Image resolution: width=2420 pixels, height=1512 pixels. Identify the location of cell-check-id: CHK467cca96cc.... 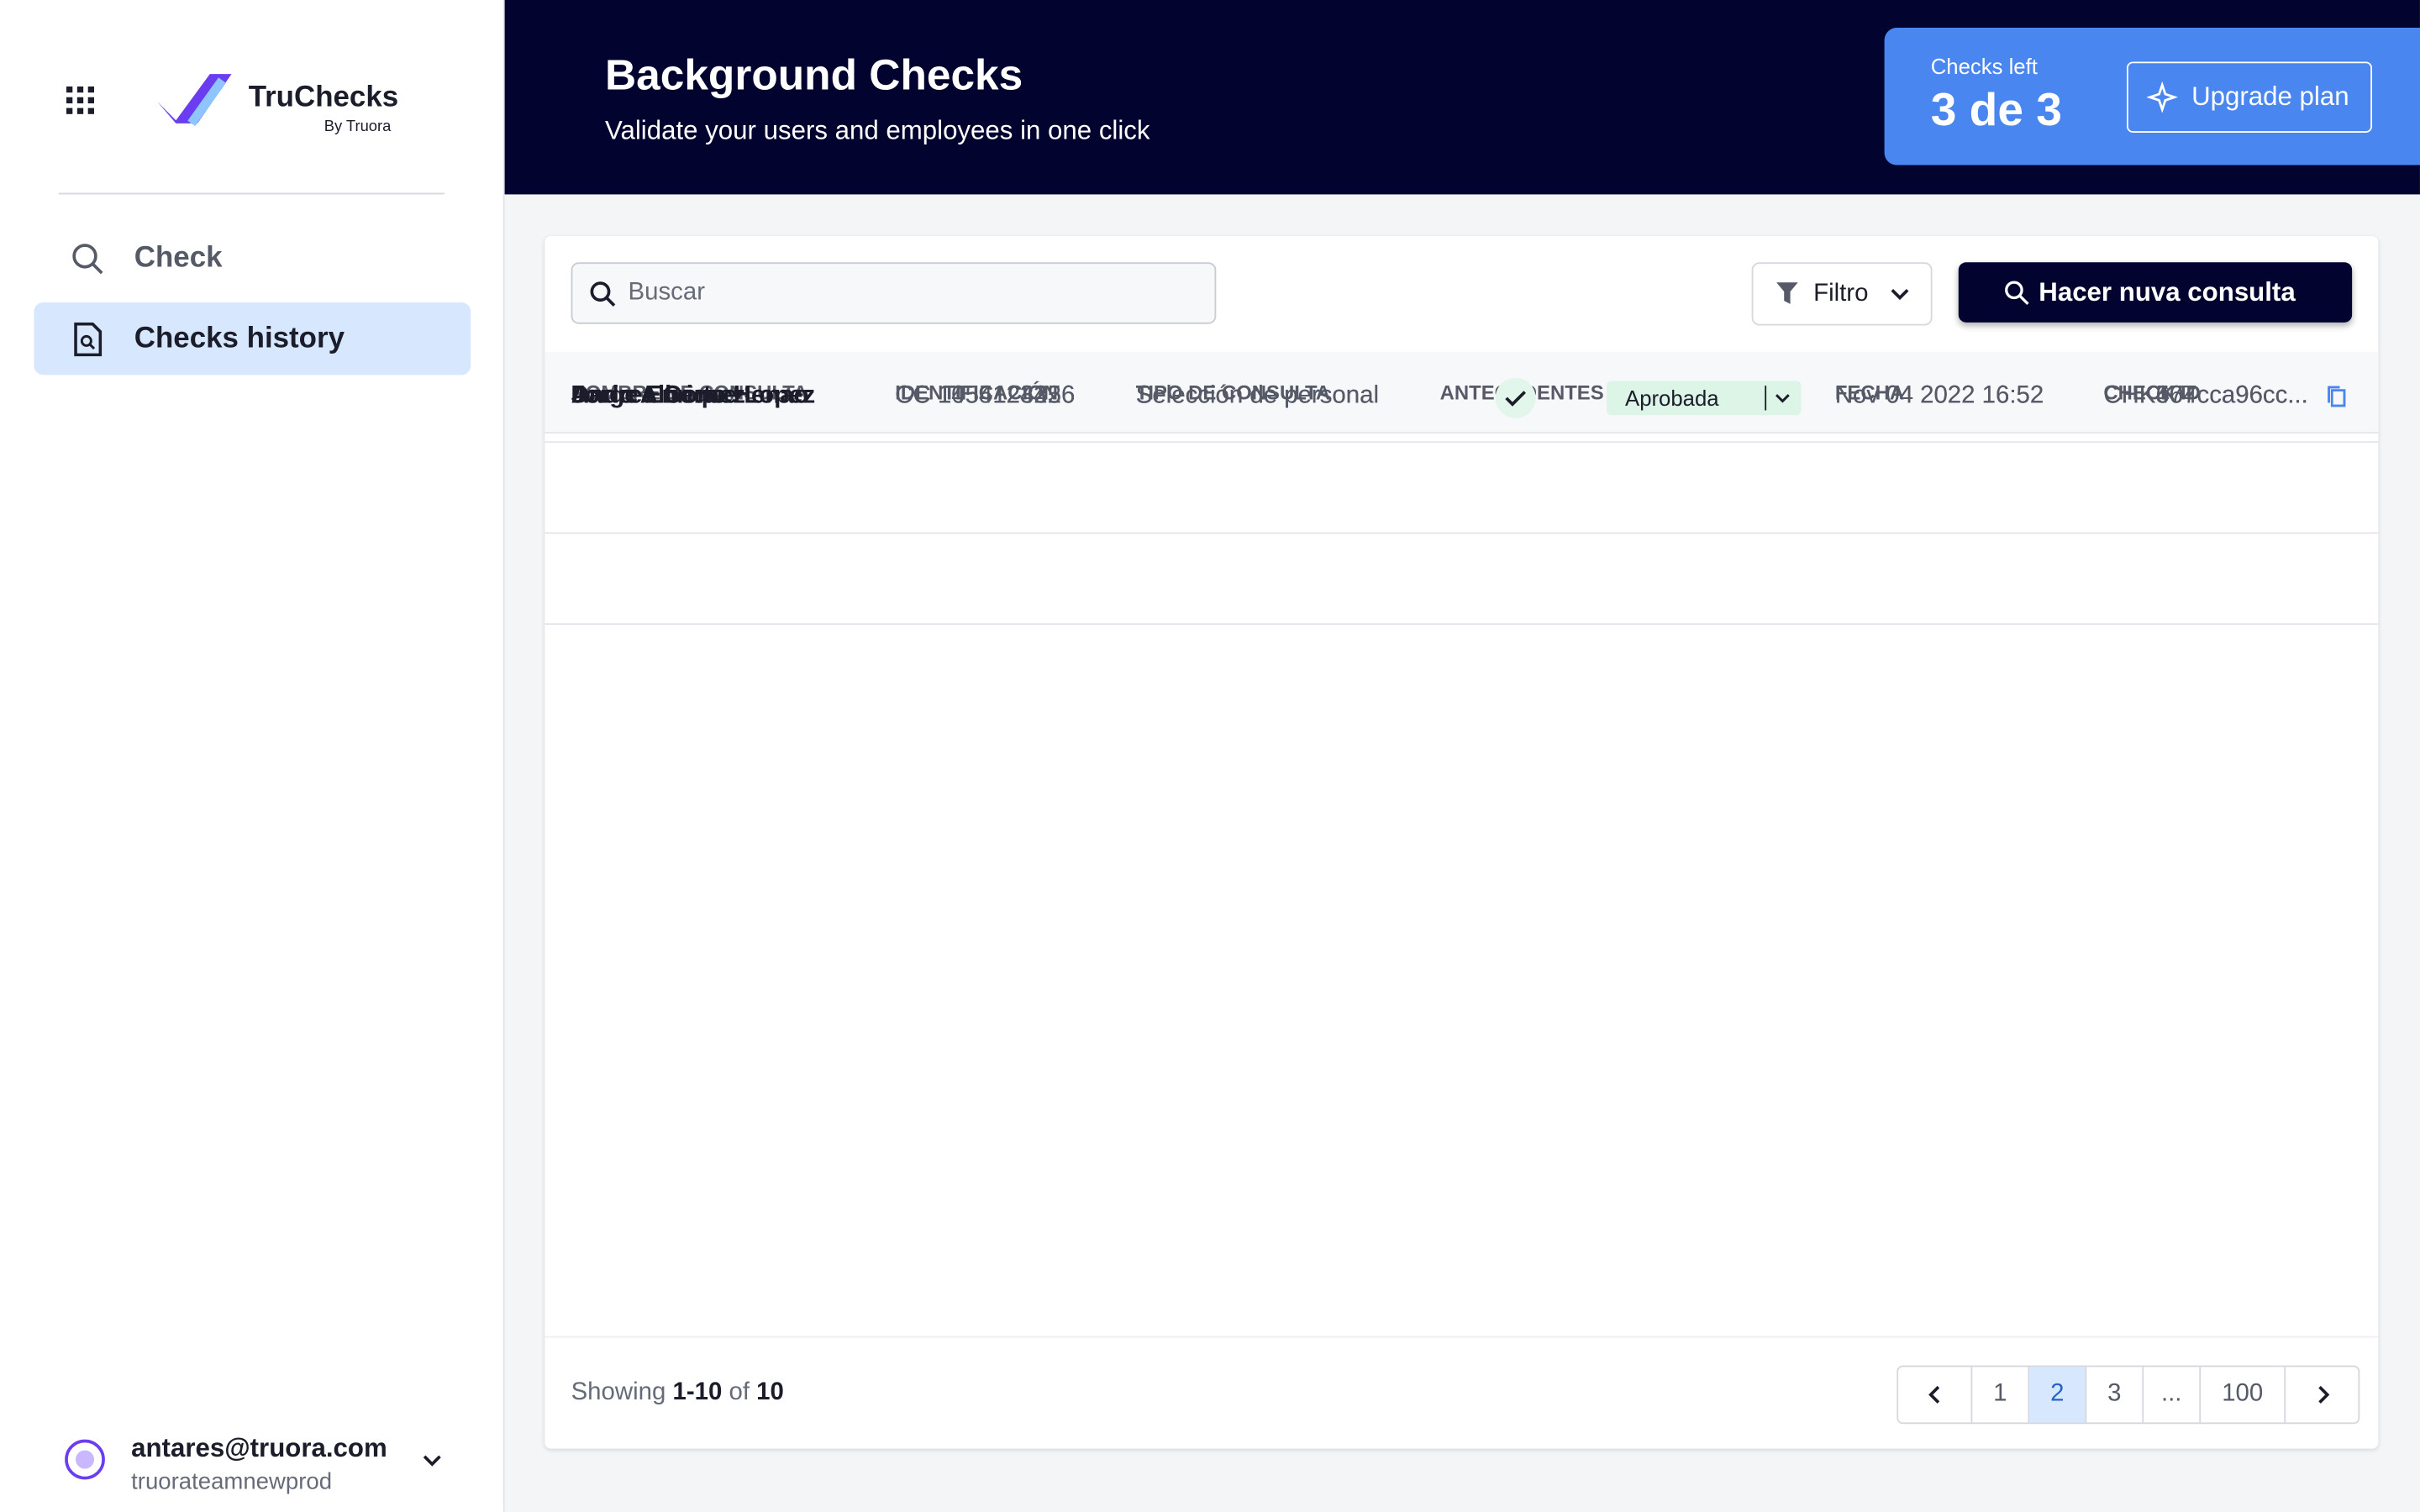
(2206, 395).